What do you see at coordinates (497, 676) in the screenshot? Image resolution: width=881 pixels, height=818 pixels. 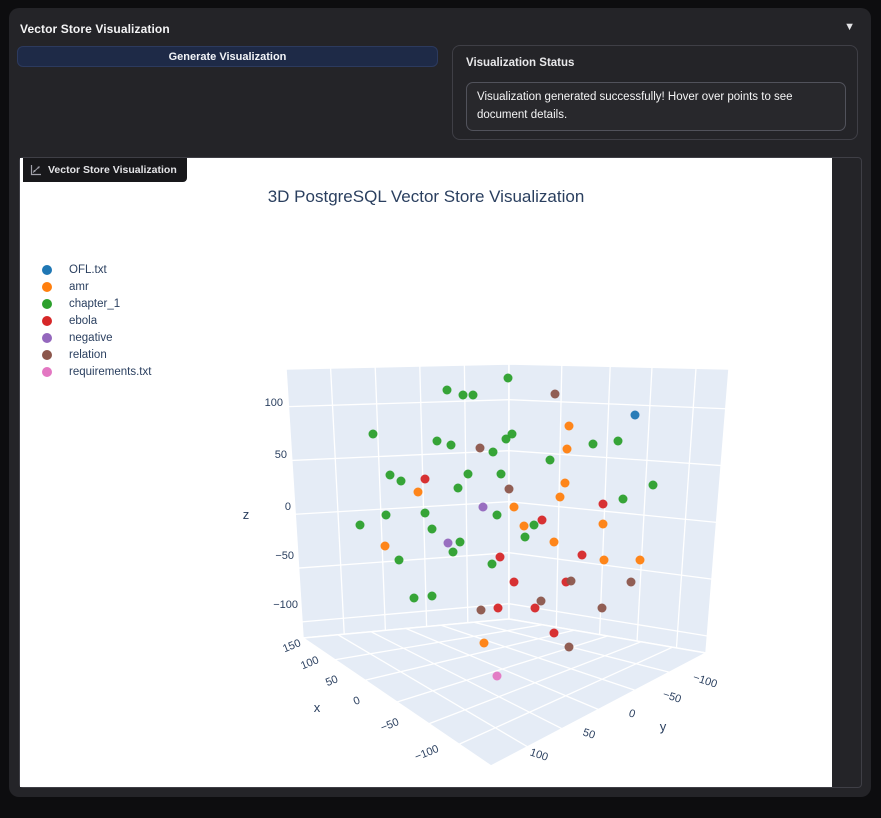 I see `marker-requirements.txt` at bounding box center [497, 676].